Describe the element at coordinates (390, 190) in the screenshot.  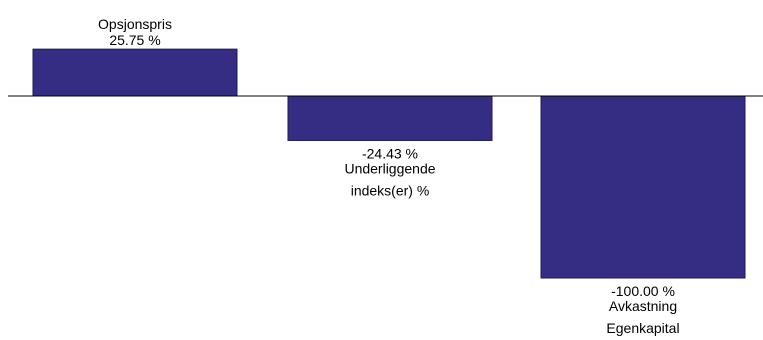
I see `category-label: indeks(er) %` at that location.